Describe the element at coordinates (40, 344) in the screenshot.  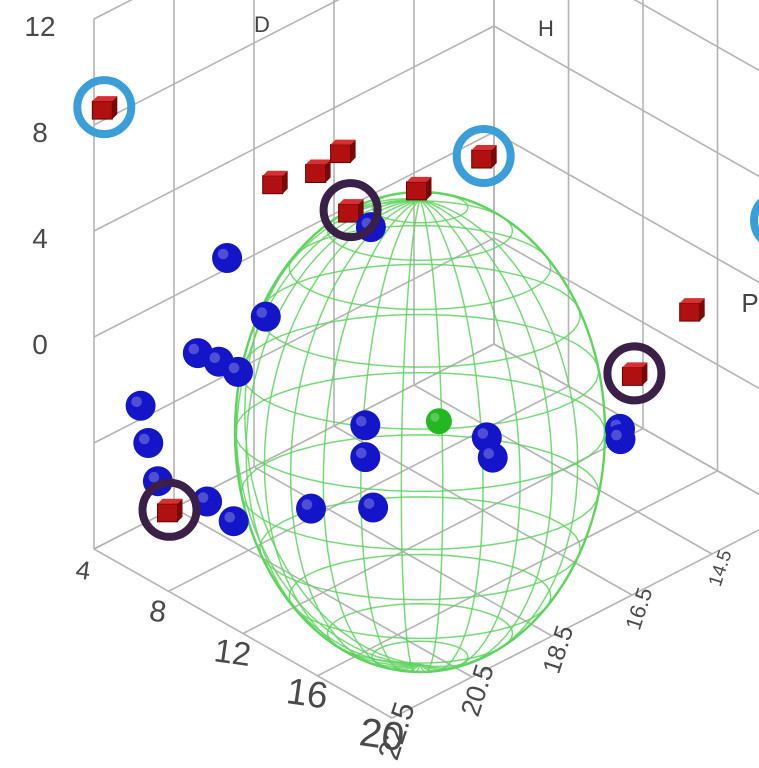
I see `h-tick-label: 0` at that location.